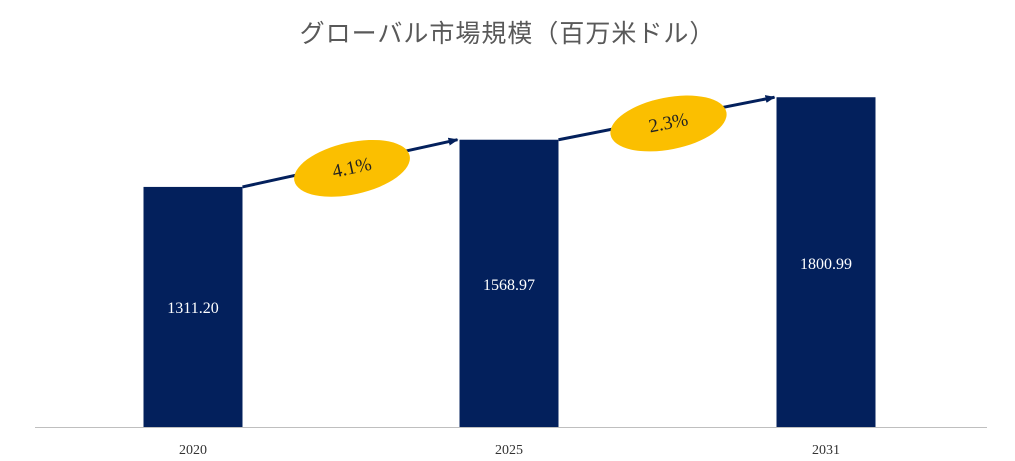  Describe the element at coordinates (826, 450) in the screenshot. I see `x-tick-label: 2031` at that location.